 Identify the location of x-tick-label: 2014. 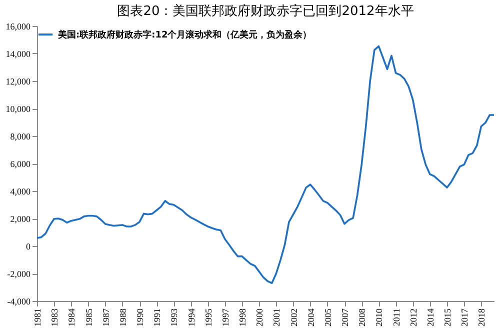
(430, 317).